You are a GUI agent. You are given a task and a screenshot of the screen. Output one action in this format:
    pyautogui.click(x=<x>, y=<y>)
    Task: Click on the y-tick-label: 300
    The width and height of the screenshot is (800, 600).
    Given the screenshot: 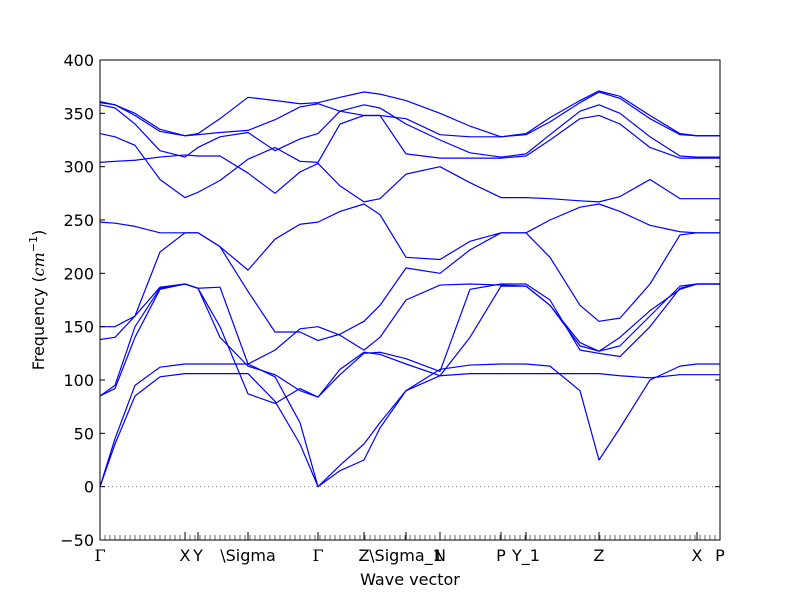 What is the action you would take?
    pyautogui.click(x=78, y=167)
    